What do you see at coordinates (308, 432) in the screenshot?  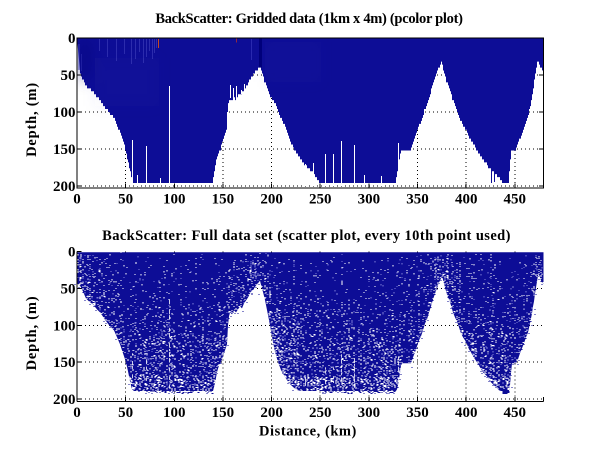 I see `svg-text: Distance, (km)` at bounding box center [308, 432].